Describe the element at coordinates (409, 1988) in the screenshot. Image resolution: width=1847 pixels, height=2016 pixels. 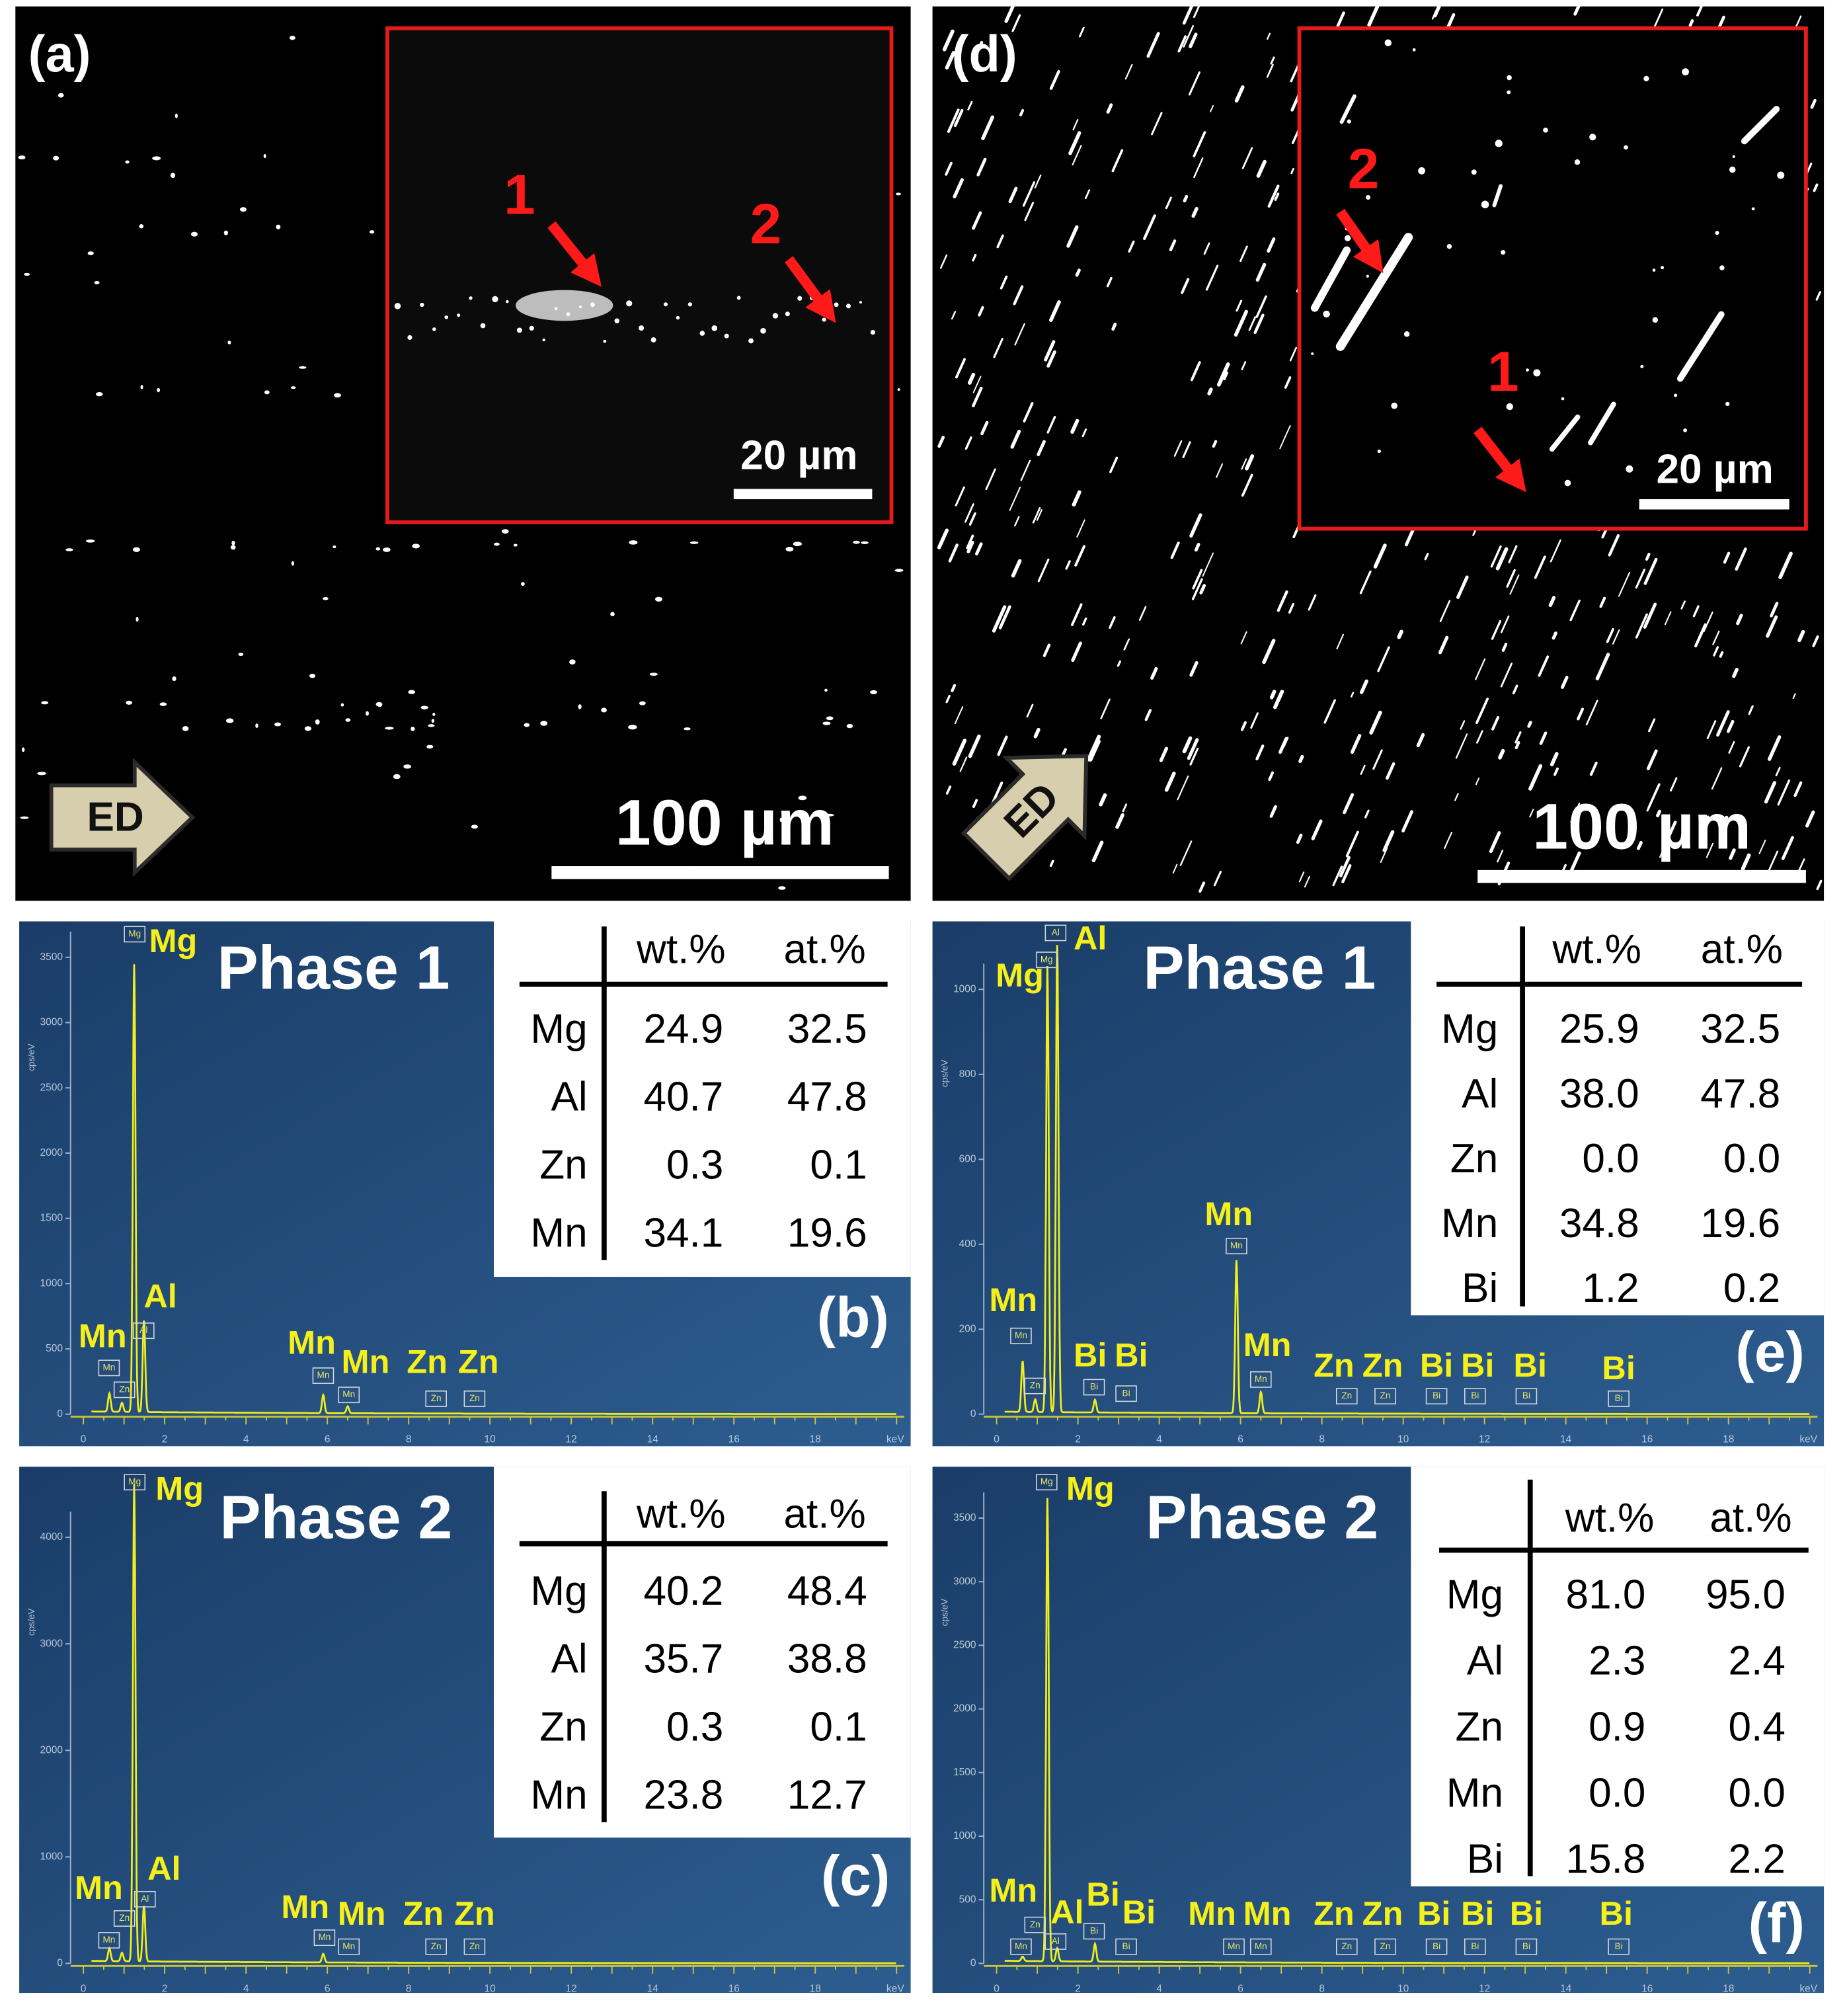
I see `x-tick-label: 8` at that location.